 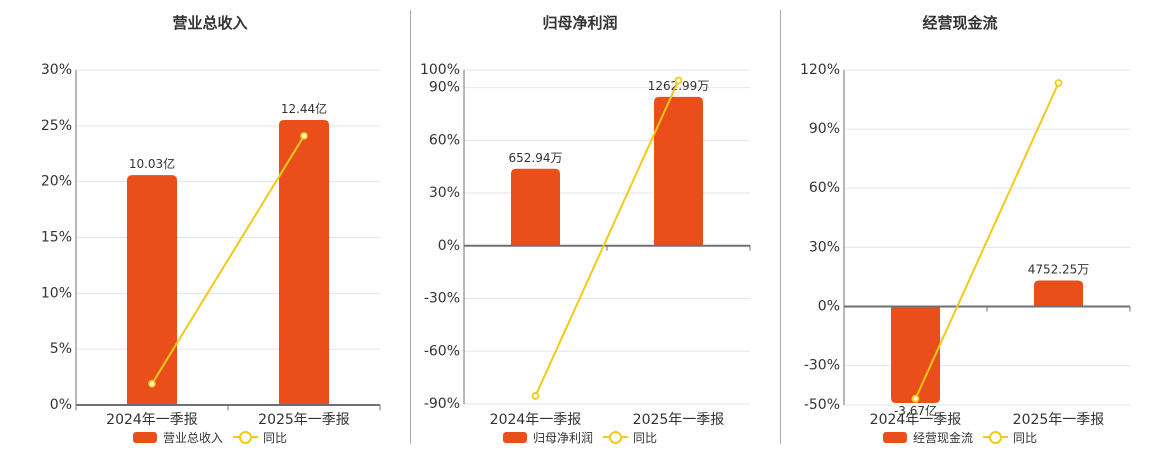 What do you see at coordinates (679, 86) in the screenshot?
I see `bar-data-label: 1262.99万` at bounding box center [679, 86].